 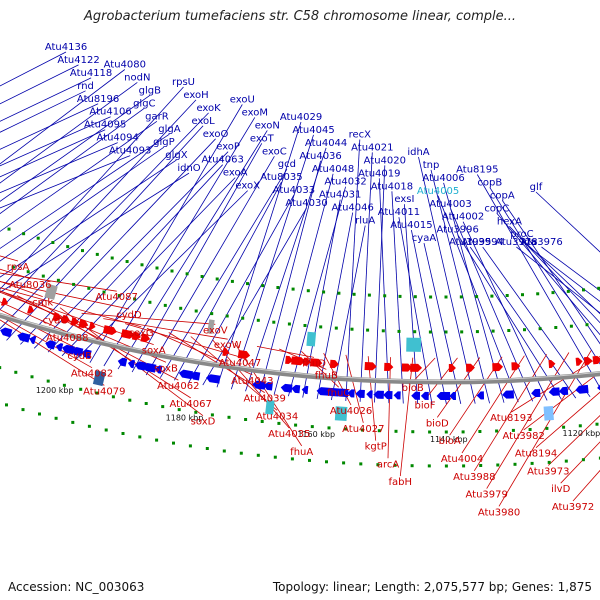 I want to click on gene-label: Atu4011, so click(x=399, y=212).